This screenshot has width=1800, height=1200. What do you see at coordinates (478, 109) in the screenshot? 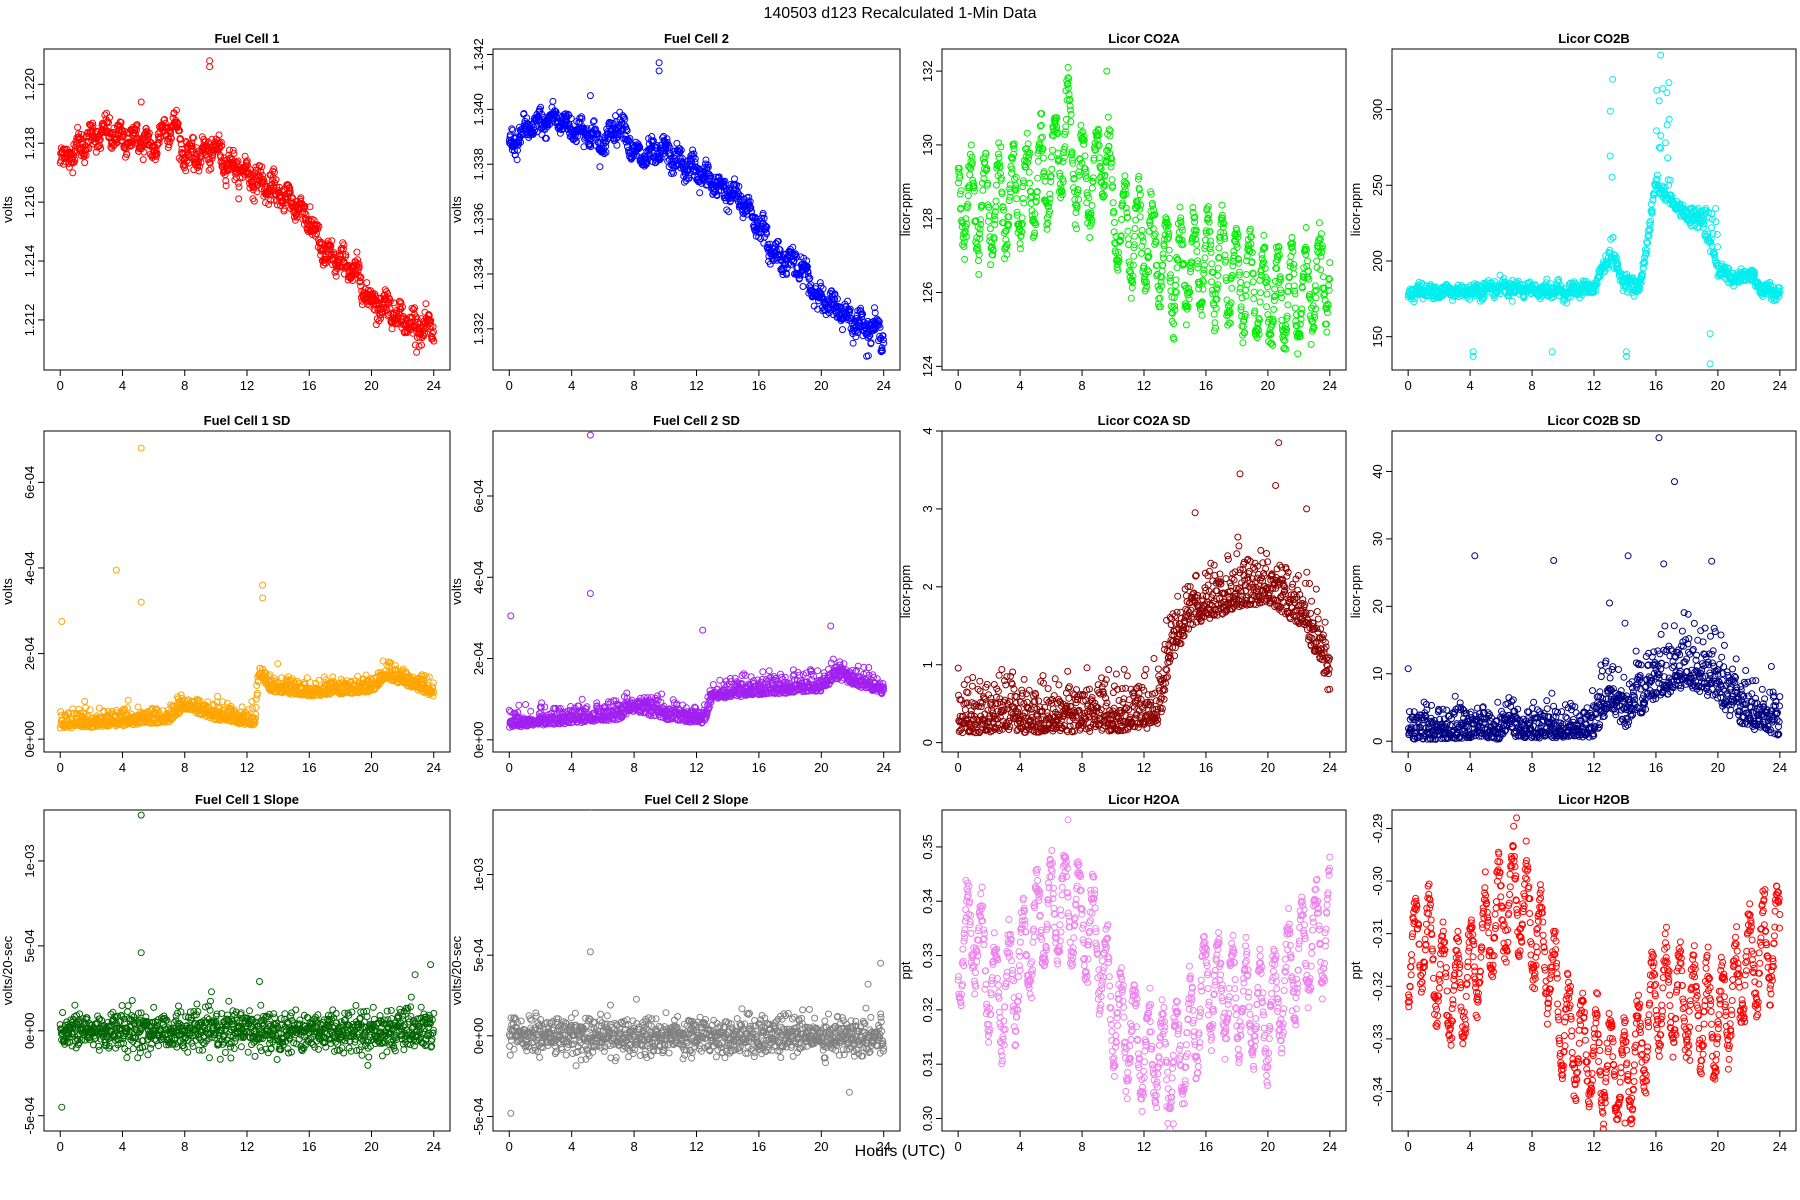
I see `y-tick-label: 1.340` at bounding box center [478, 109].